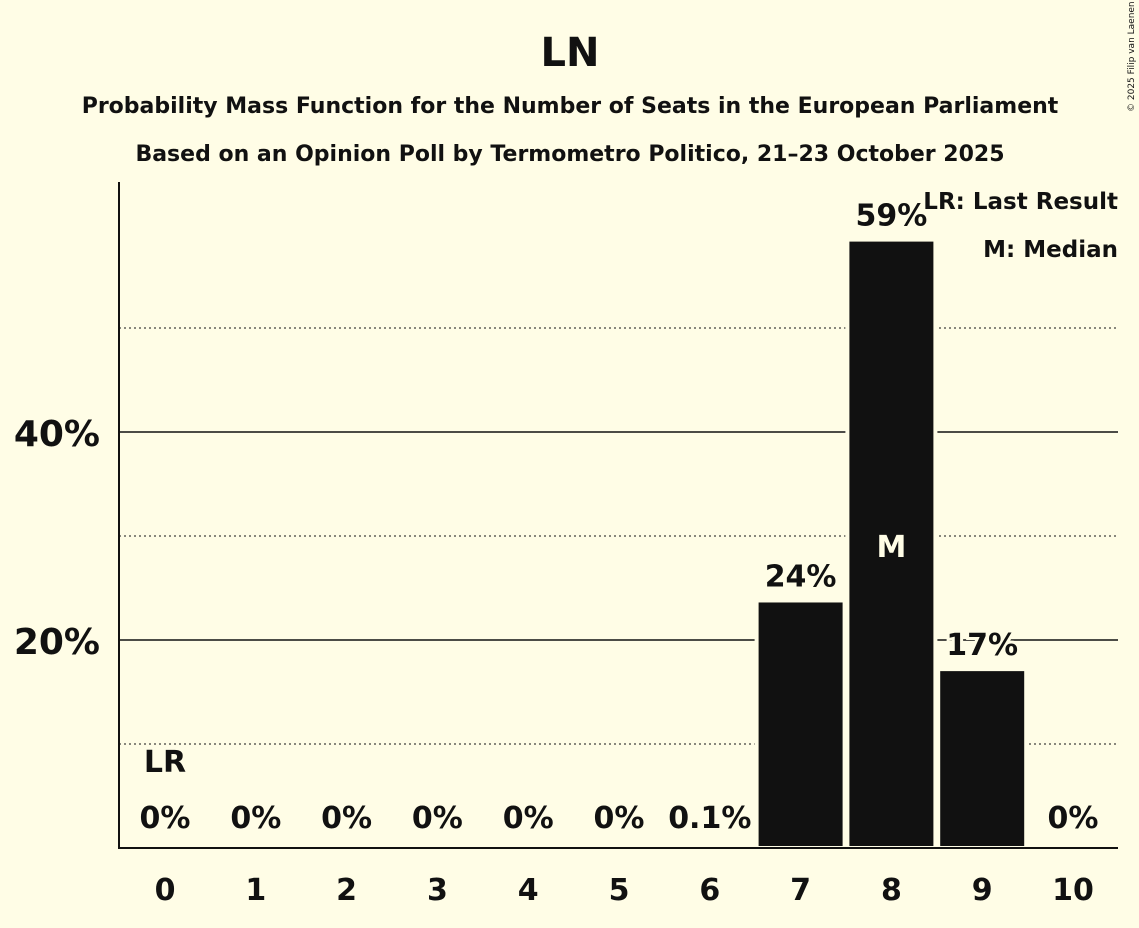  Describe the element at coordinates (346, 890) in the screenshot. I see `x-tick-label: 2` at that location.